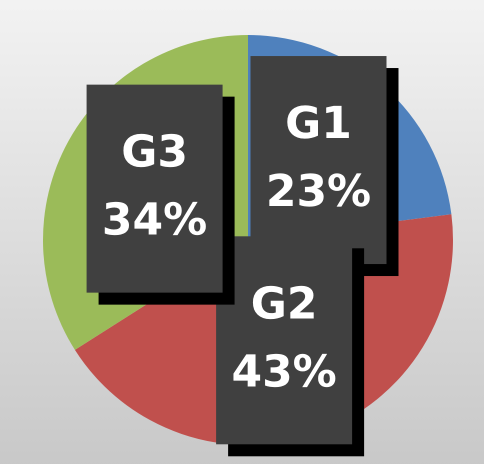 The width and height of the screenshot is (484, 464). I want to click on data-label: 43%, so click(284, 372).